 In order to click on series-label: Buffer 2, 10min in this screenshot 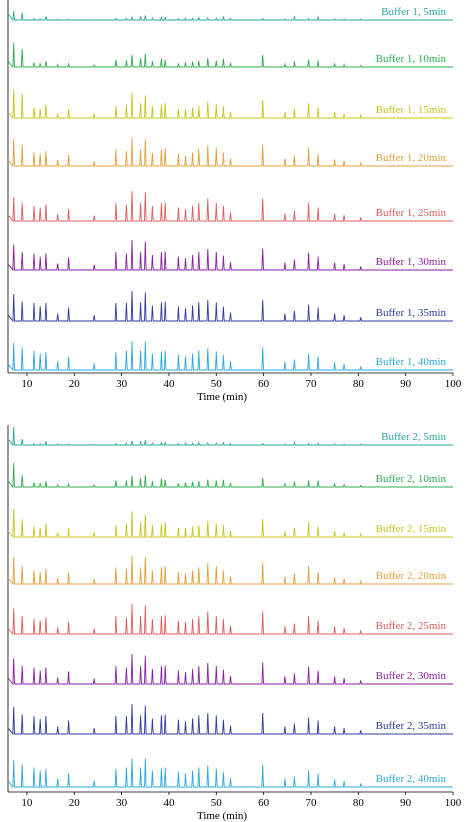, I will do `click(411, 479)`.